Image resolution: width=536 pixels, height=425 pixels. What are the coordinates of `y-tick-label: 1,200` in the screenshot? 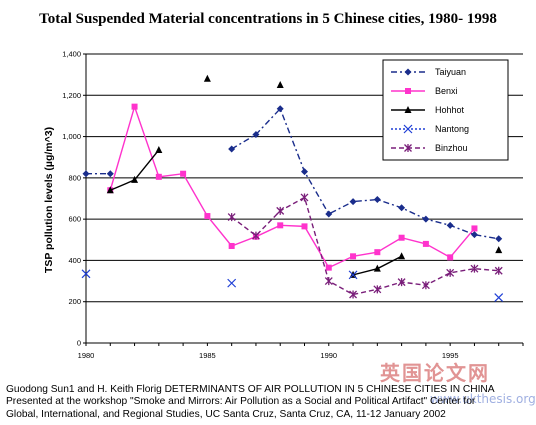 It's located at (71, 95).